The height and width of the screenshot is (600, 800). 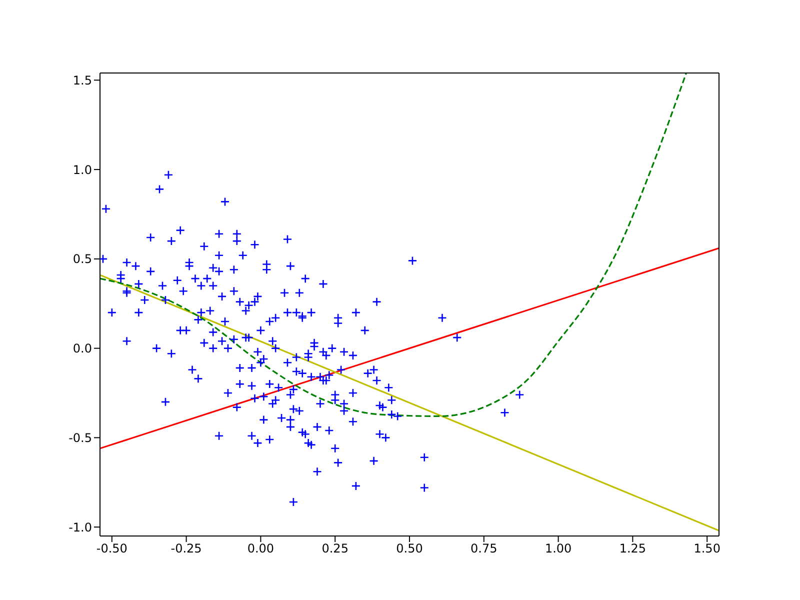 I want to click on y-tick-label: 0.0, so click(x=82, y=349).